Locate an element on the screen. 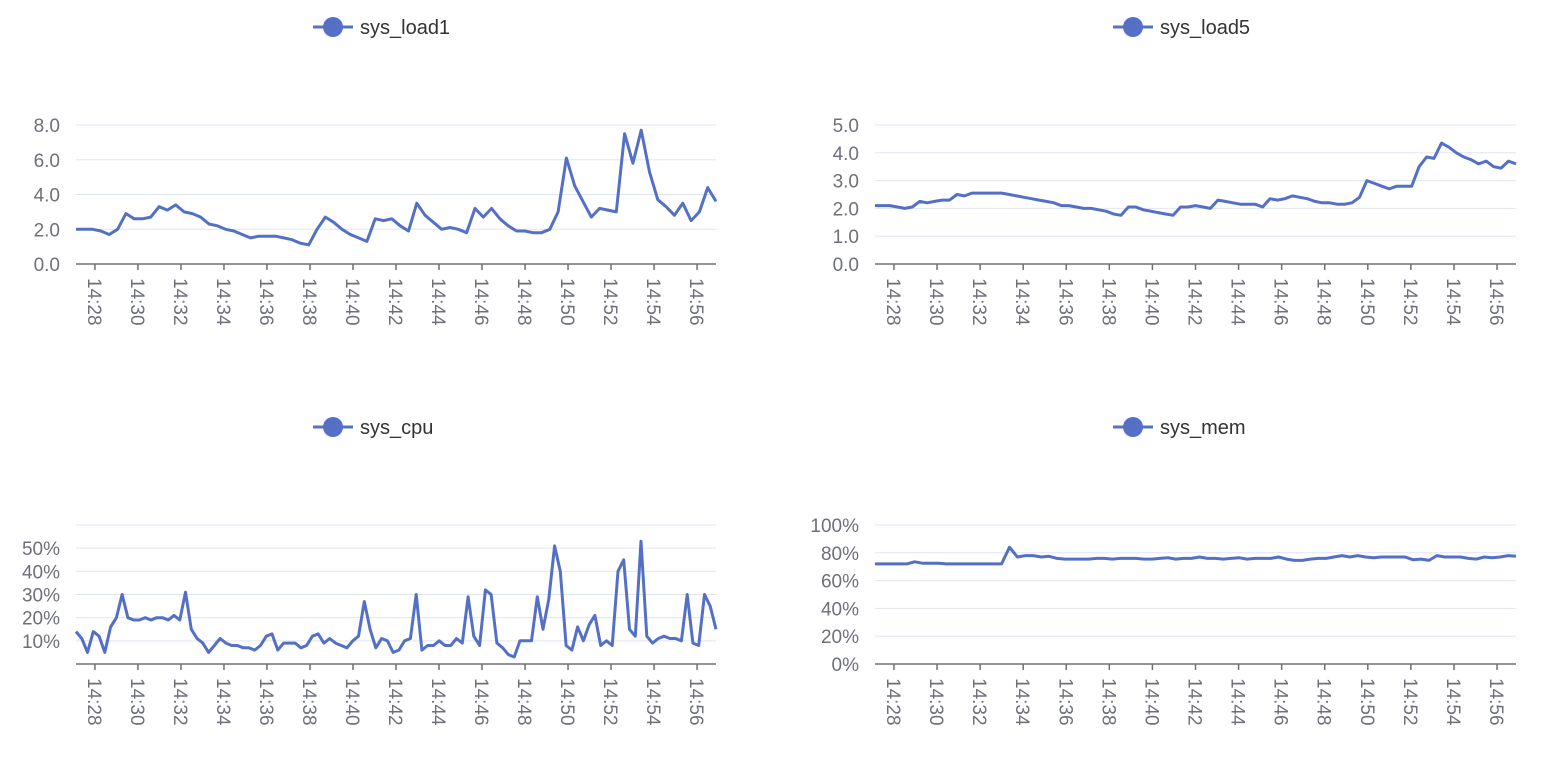 Image resolution: width=1542 pixels, height=774 pixels. y-tick-label: 50% is located at coordinates (41, 549).